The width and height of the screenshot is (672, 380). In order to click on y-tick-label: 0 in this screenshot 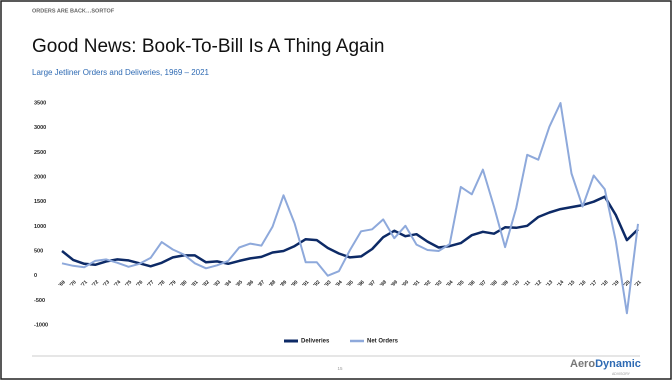, I will do `click(35, 276)`.